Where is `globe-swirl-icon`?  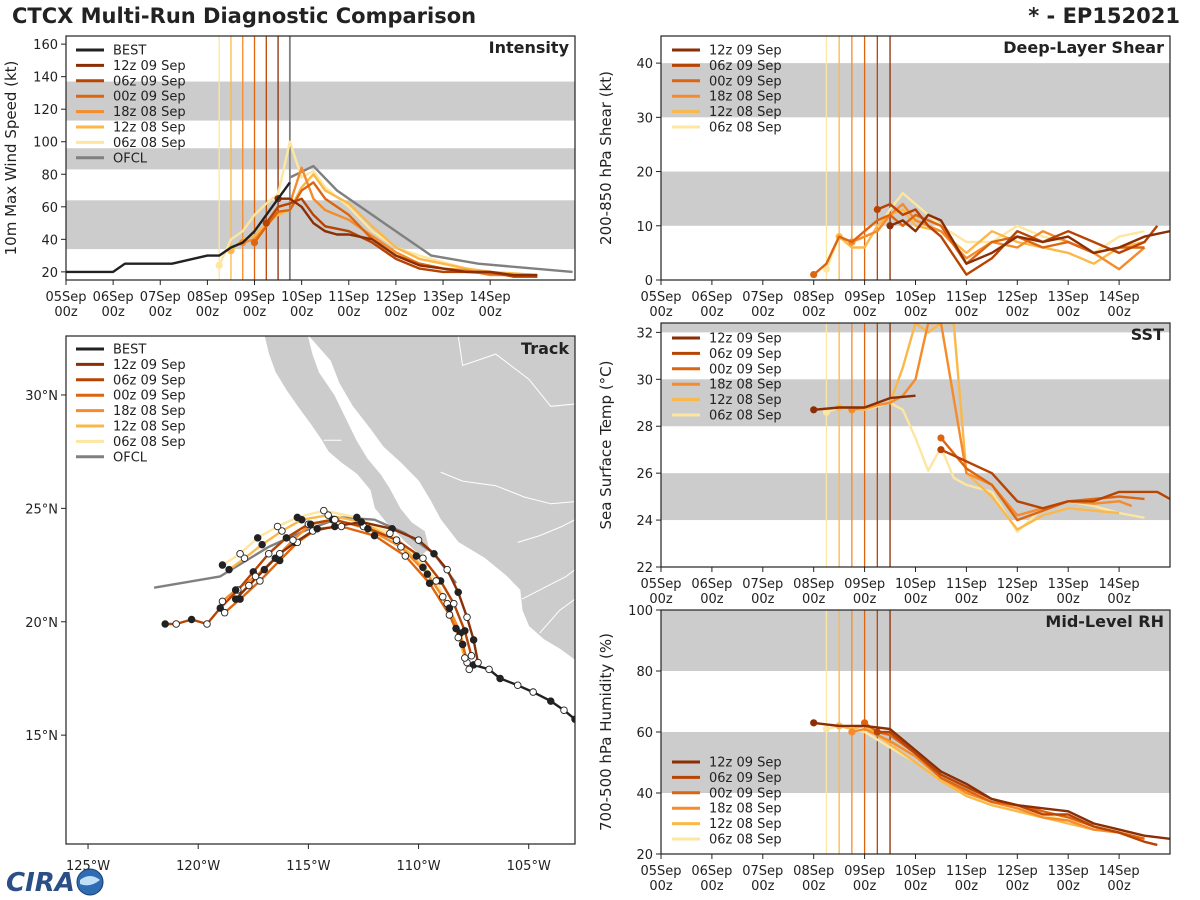
globe-swirl-icon is located at coordinates (90, 881).